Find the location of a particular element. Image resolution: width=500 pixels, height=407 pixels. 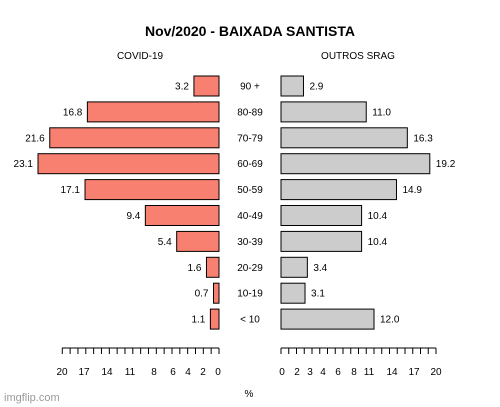

left-axis-tick-label: 6 is located at coordinates (173, 372).